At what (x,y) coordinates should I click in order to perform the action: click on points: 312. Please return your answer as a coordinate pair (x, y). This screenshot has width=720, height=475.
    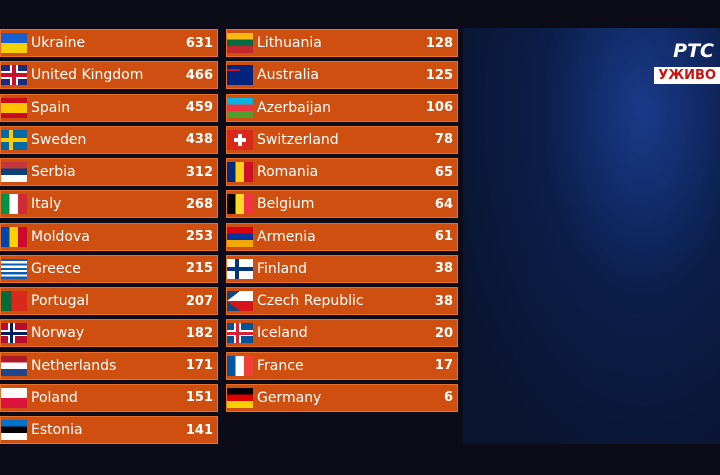
    Looking at the image, I should click on (199, 172).